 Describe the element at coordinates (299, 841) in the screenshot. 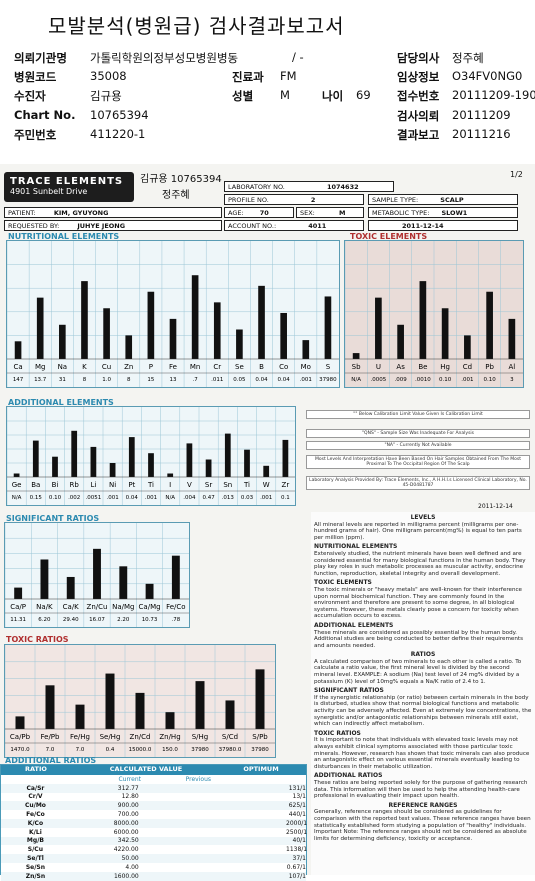

I see `ratio-optimum: 40/1` at that location.